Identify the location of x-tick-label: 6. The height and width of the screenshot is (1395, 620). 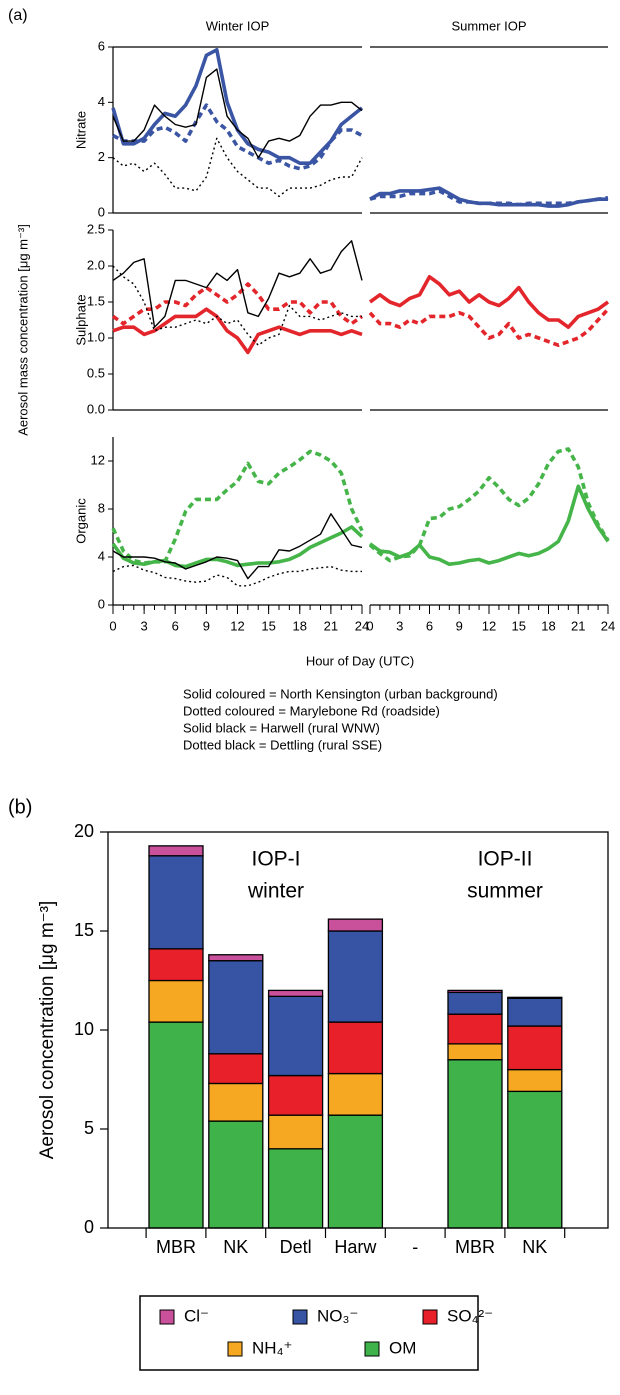
(175, 625).